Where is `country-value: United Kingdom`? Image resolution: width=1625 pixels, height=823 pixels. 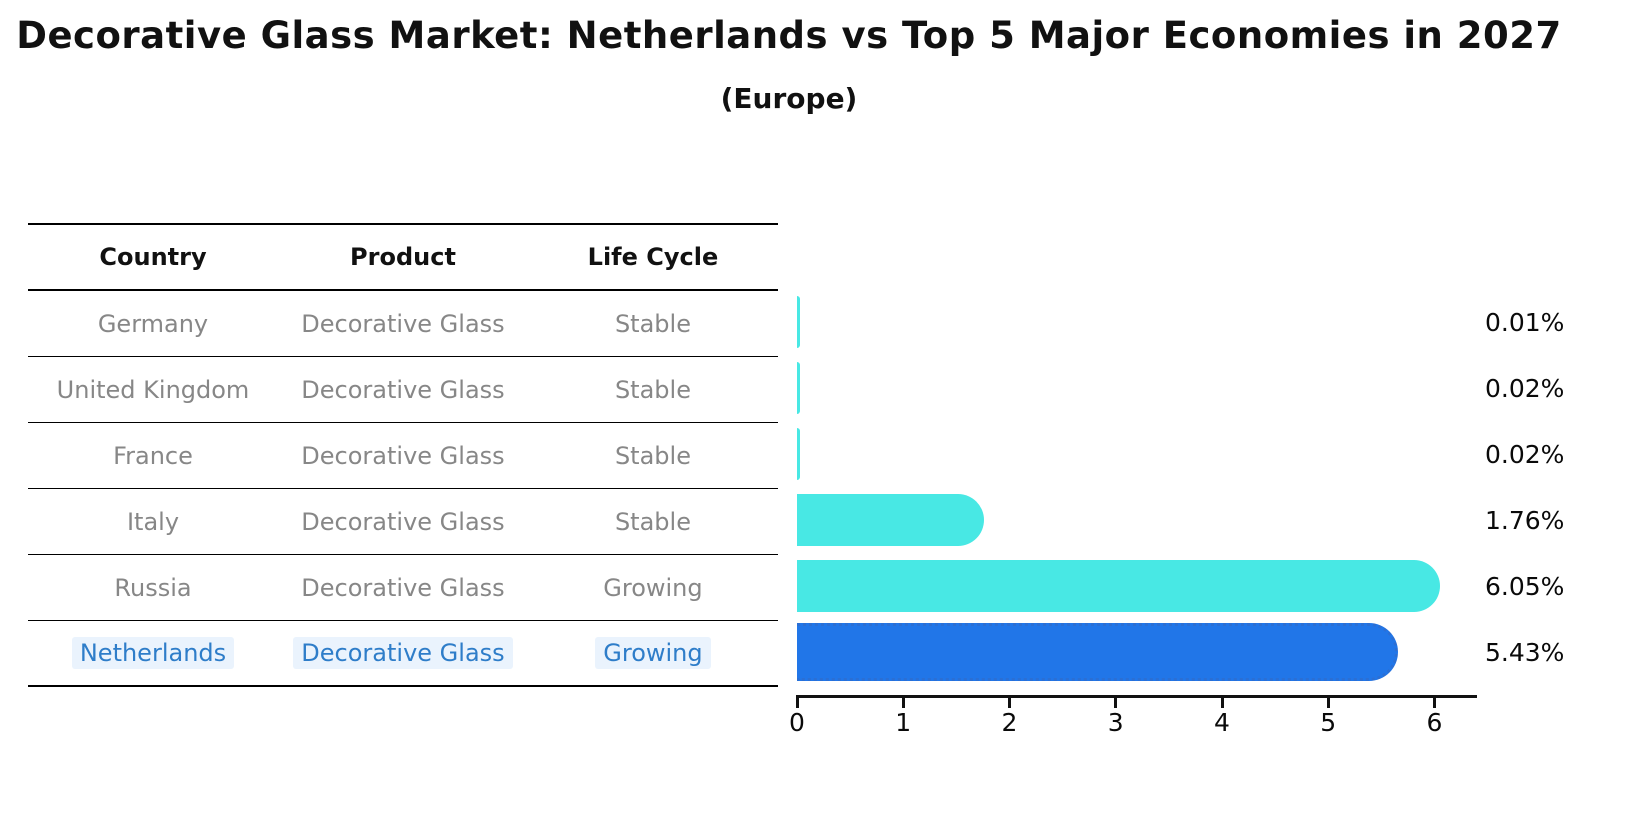
country-value: United Kingdom is located at coordinates (153, 389).